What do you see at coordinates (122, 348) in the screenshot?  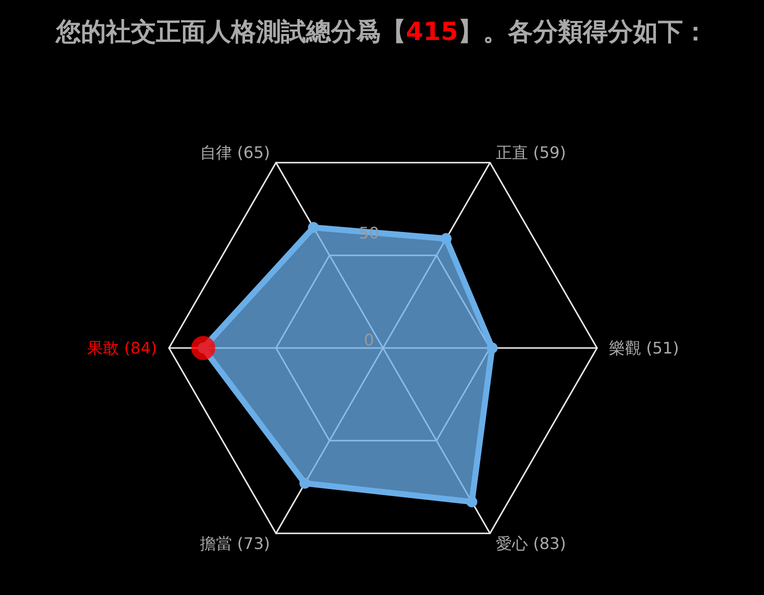 I see `spoke-label: 果敢 (84)` at bounding box center [122, 348].